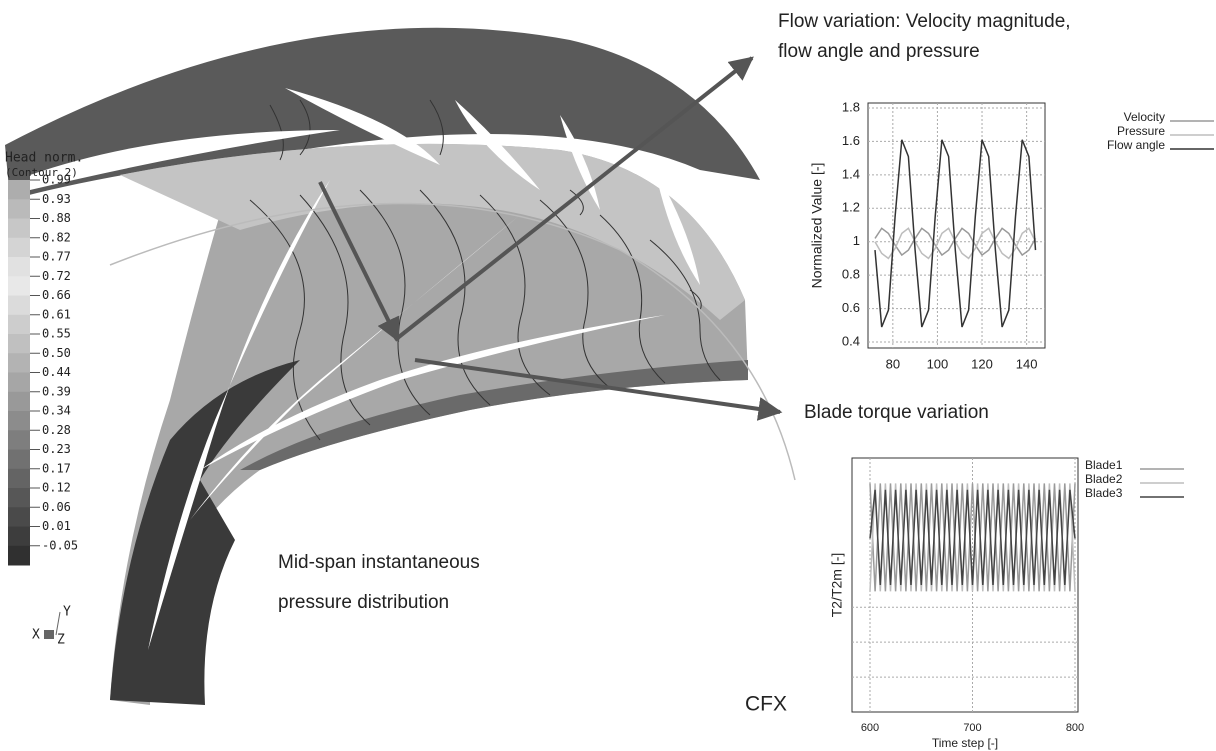  Describe the element at coordinates (1136, 145) in the screenshot. I see `legend-label: Flow angle` at that location.